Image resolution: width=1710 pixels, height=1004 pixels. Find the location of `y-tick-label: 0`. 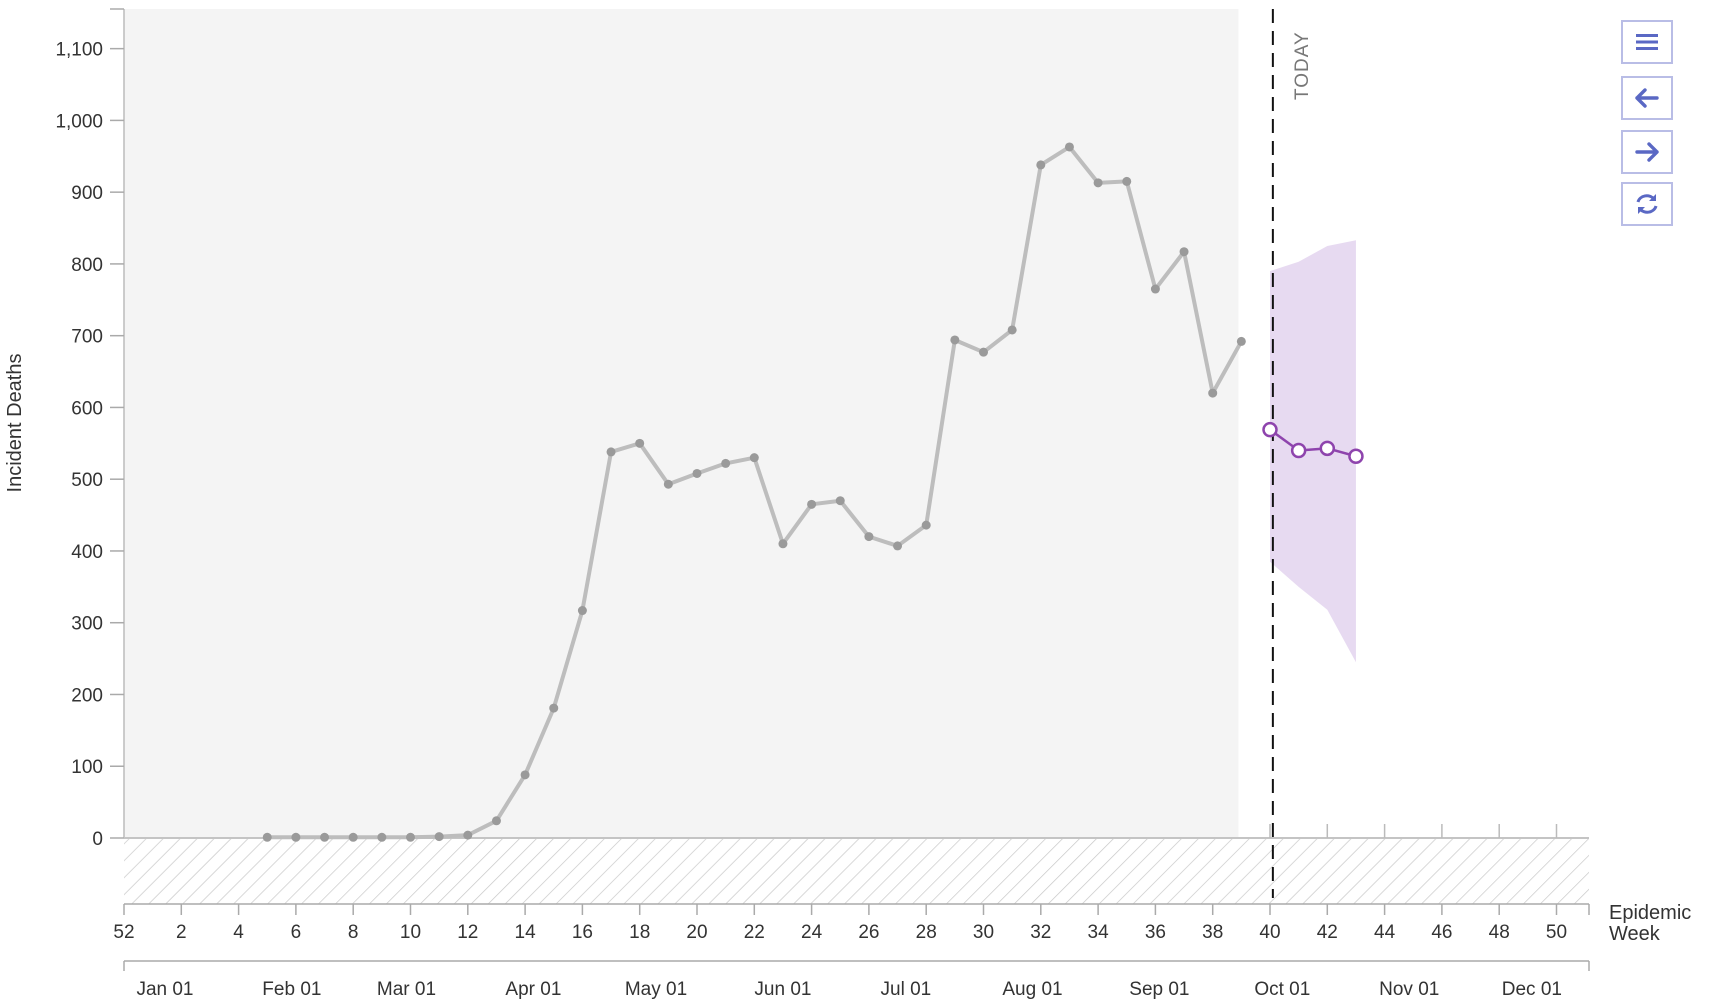

y-tick-label: 0 is located at coordinates (97, 839).